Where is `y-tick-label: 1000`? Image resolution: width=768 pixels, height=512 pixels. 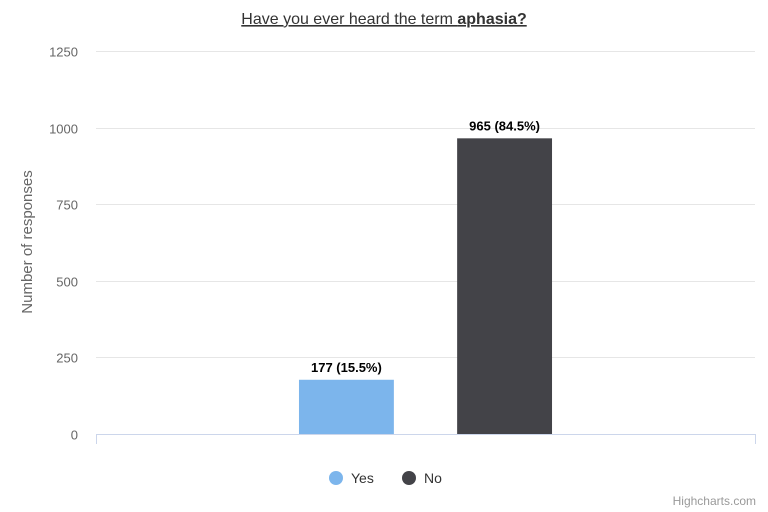
y-tick-label: 1000 is located at coordinates (63, 129).